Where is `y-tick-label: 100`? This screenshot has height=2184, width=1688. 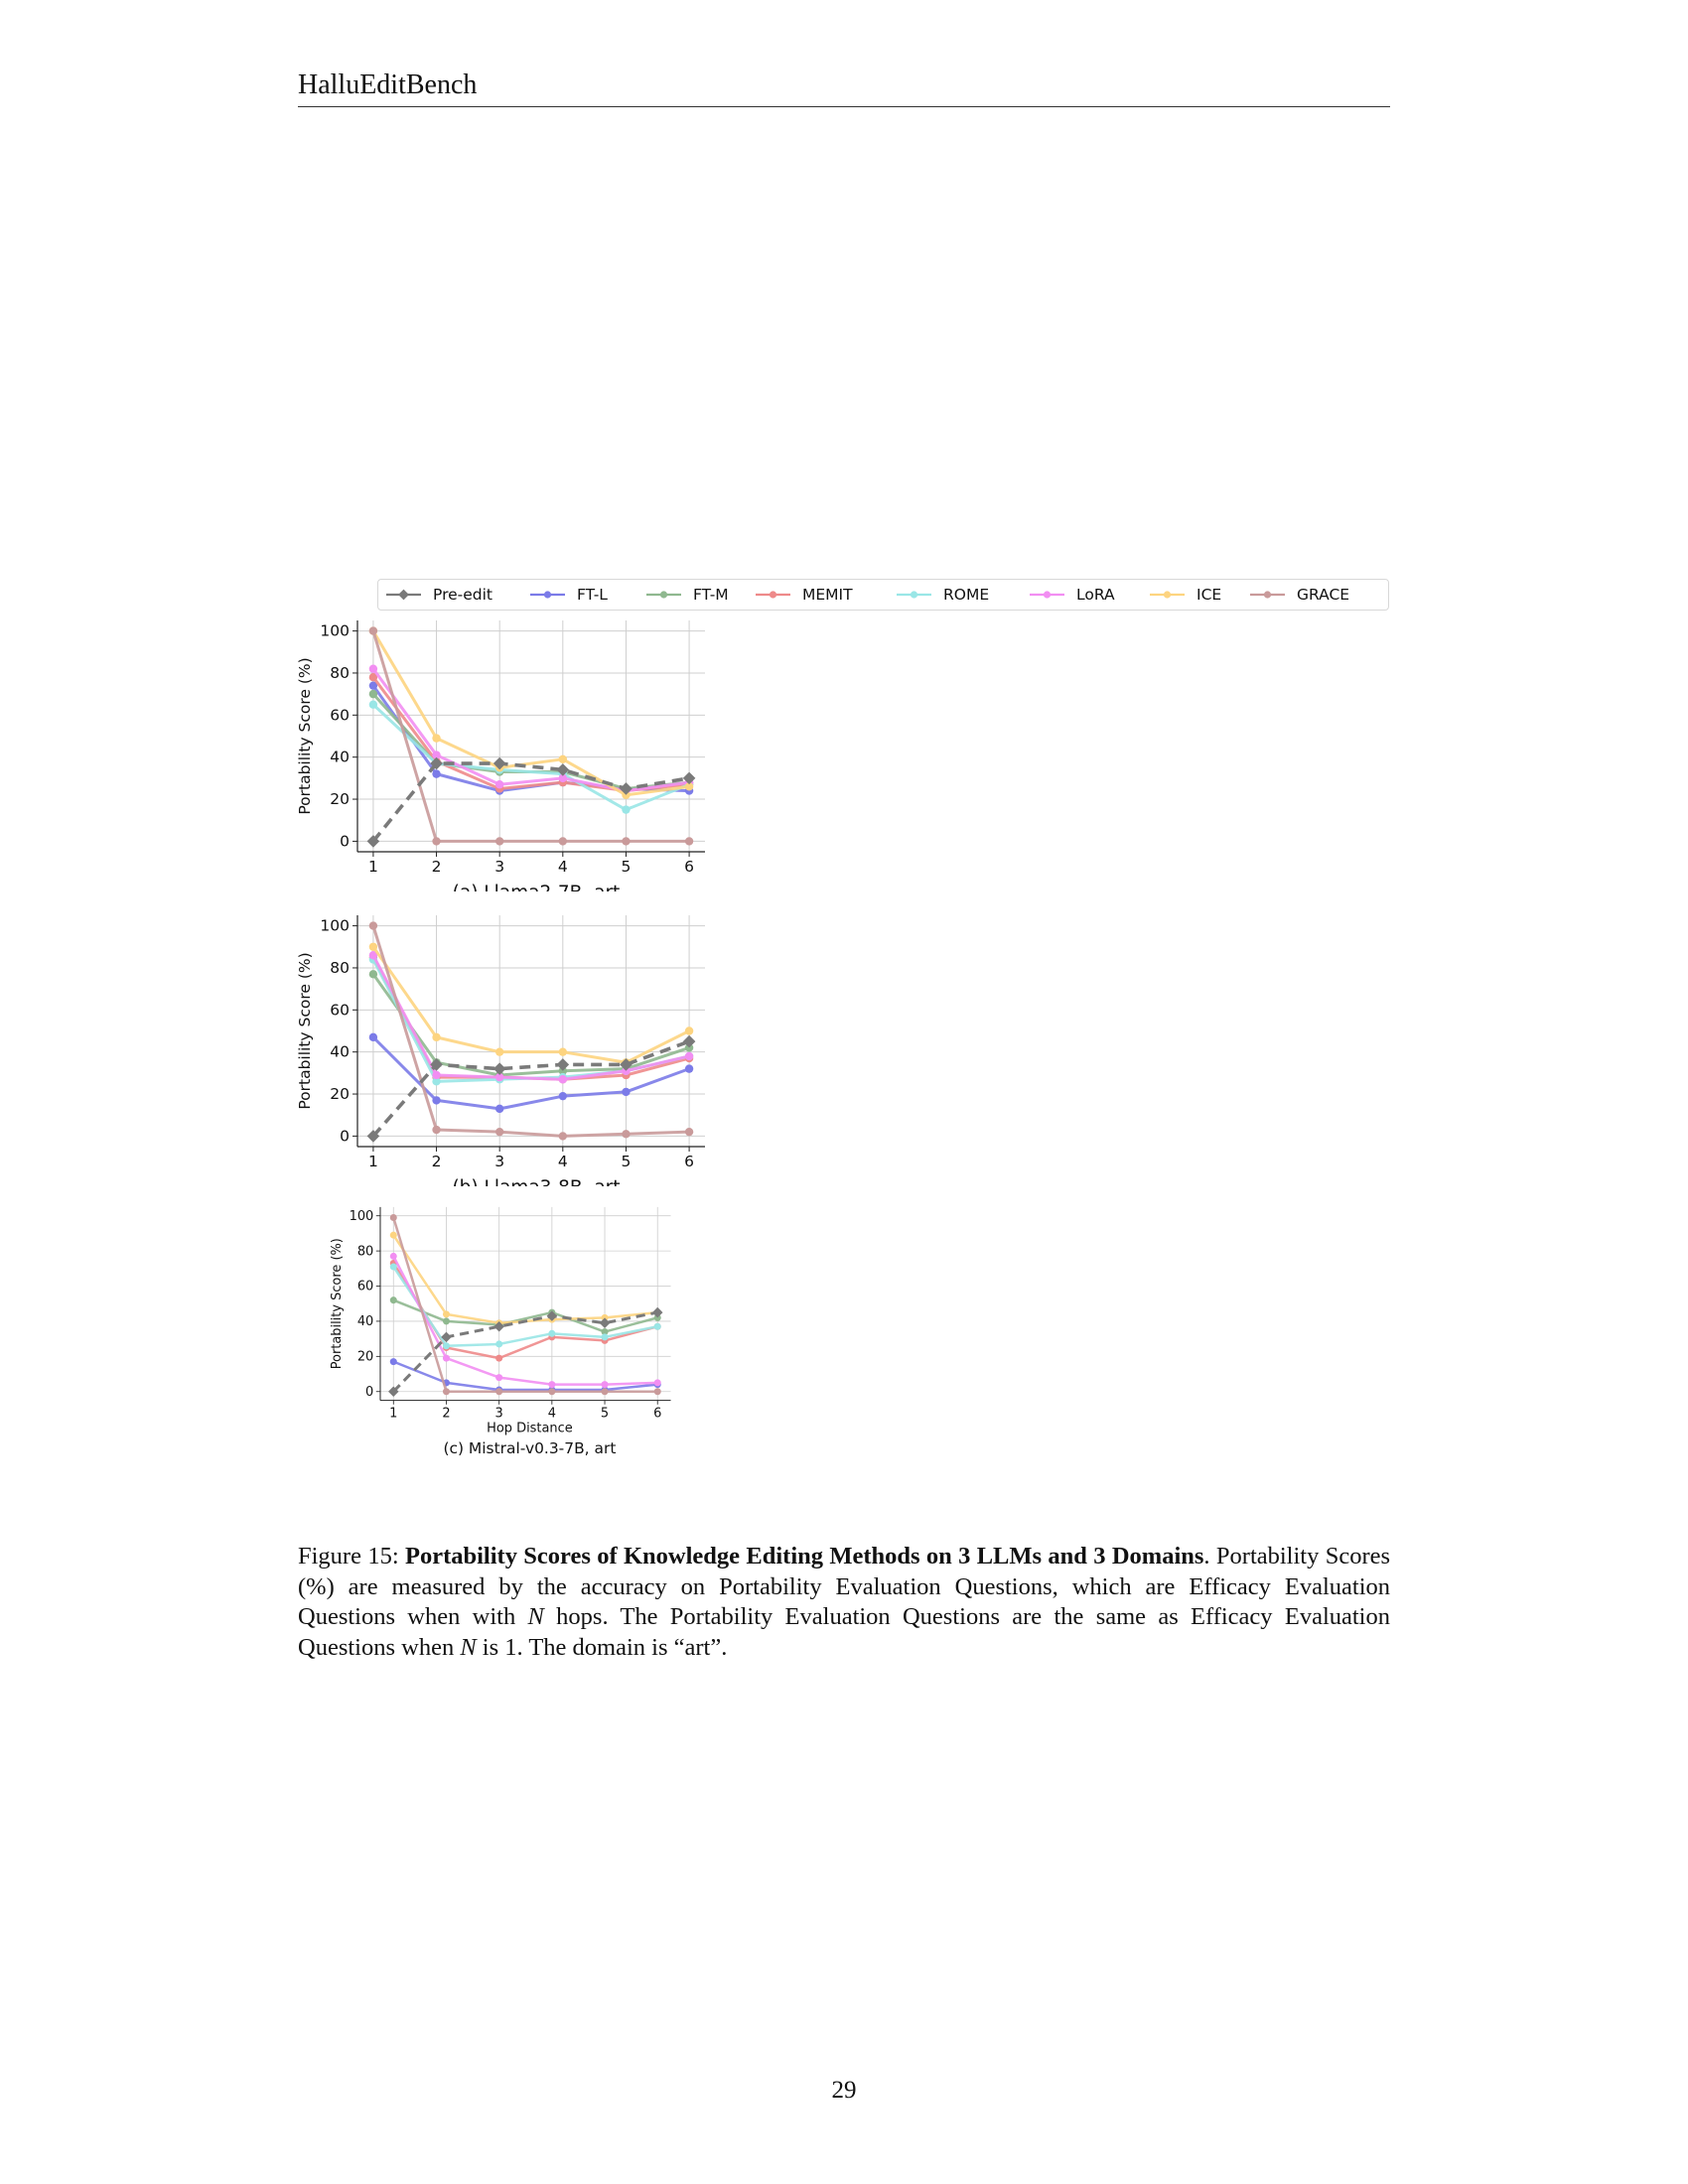
y-tick-label: 100 is located at coordinates (335, 926).